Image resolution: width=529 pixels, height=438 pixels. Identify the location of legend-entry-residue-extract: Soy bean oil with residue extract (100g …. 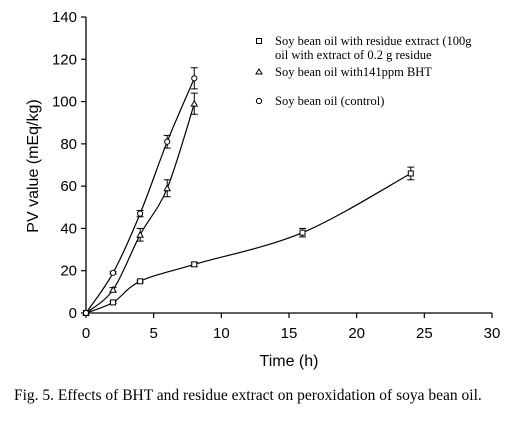
(375, 48).